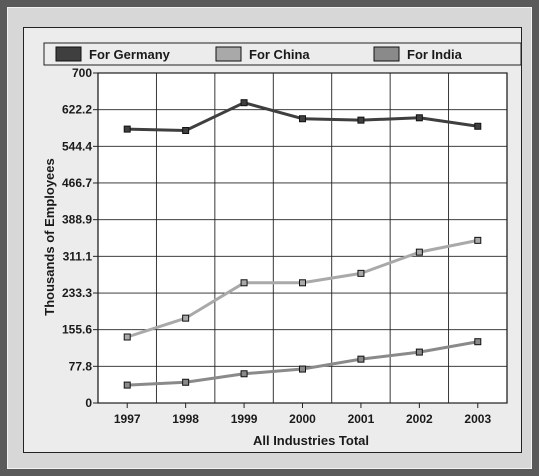 The width and height of the screenshot is (539, 476). What do you see at coordinates (81, 366) in the screenshot?
I see `y-tick-label: 77.8` at bounding box center [81, 366].